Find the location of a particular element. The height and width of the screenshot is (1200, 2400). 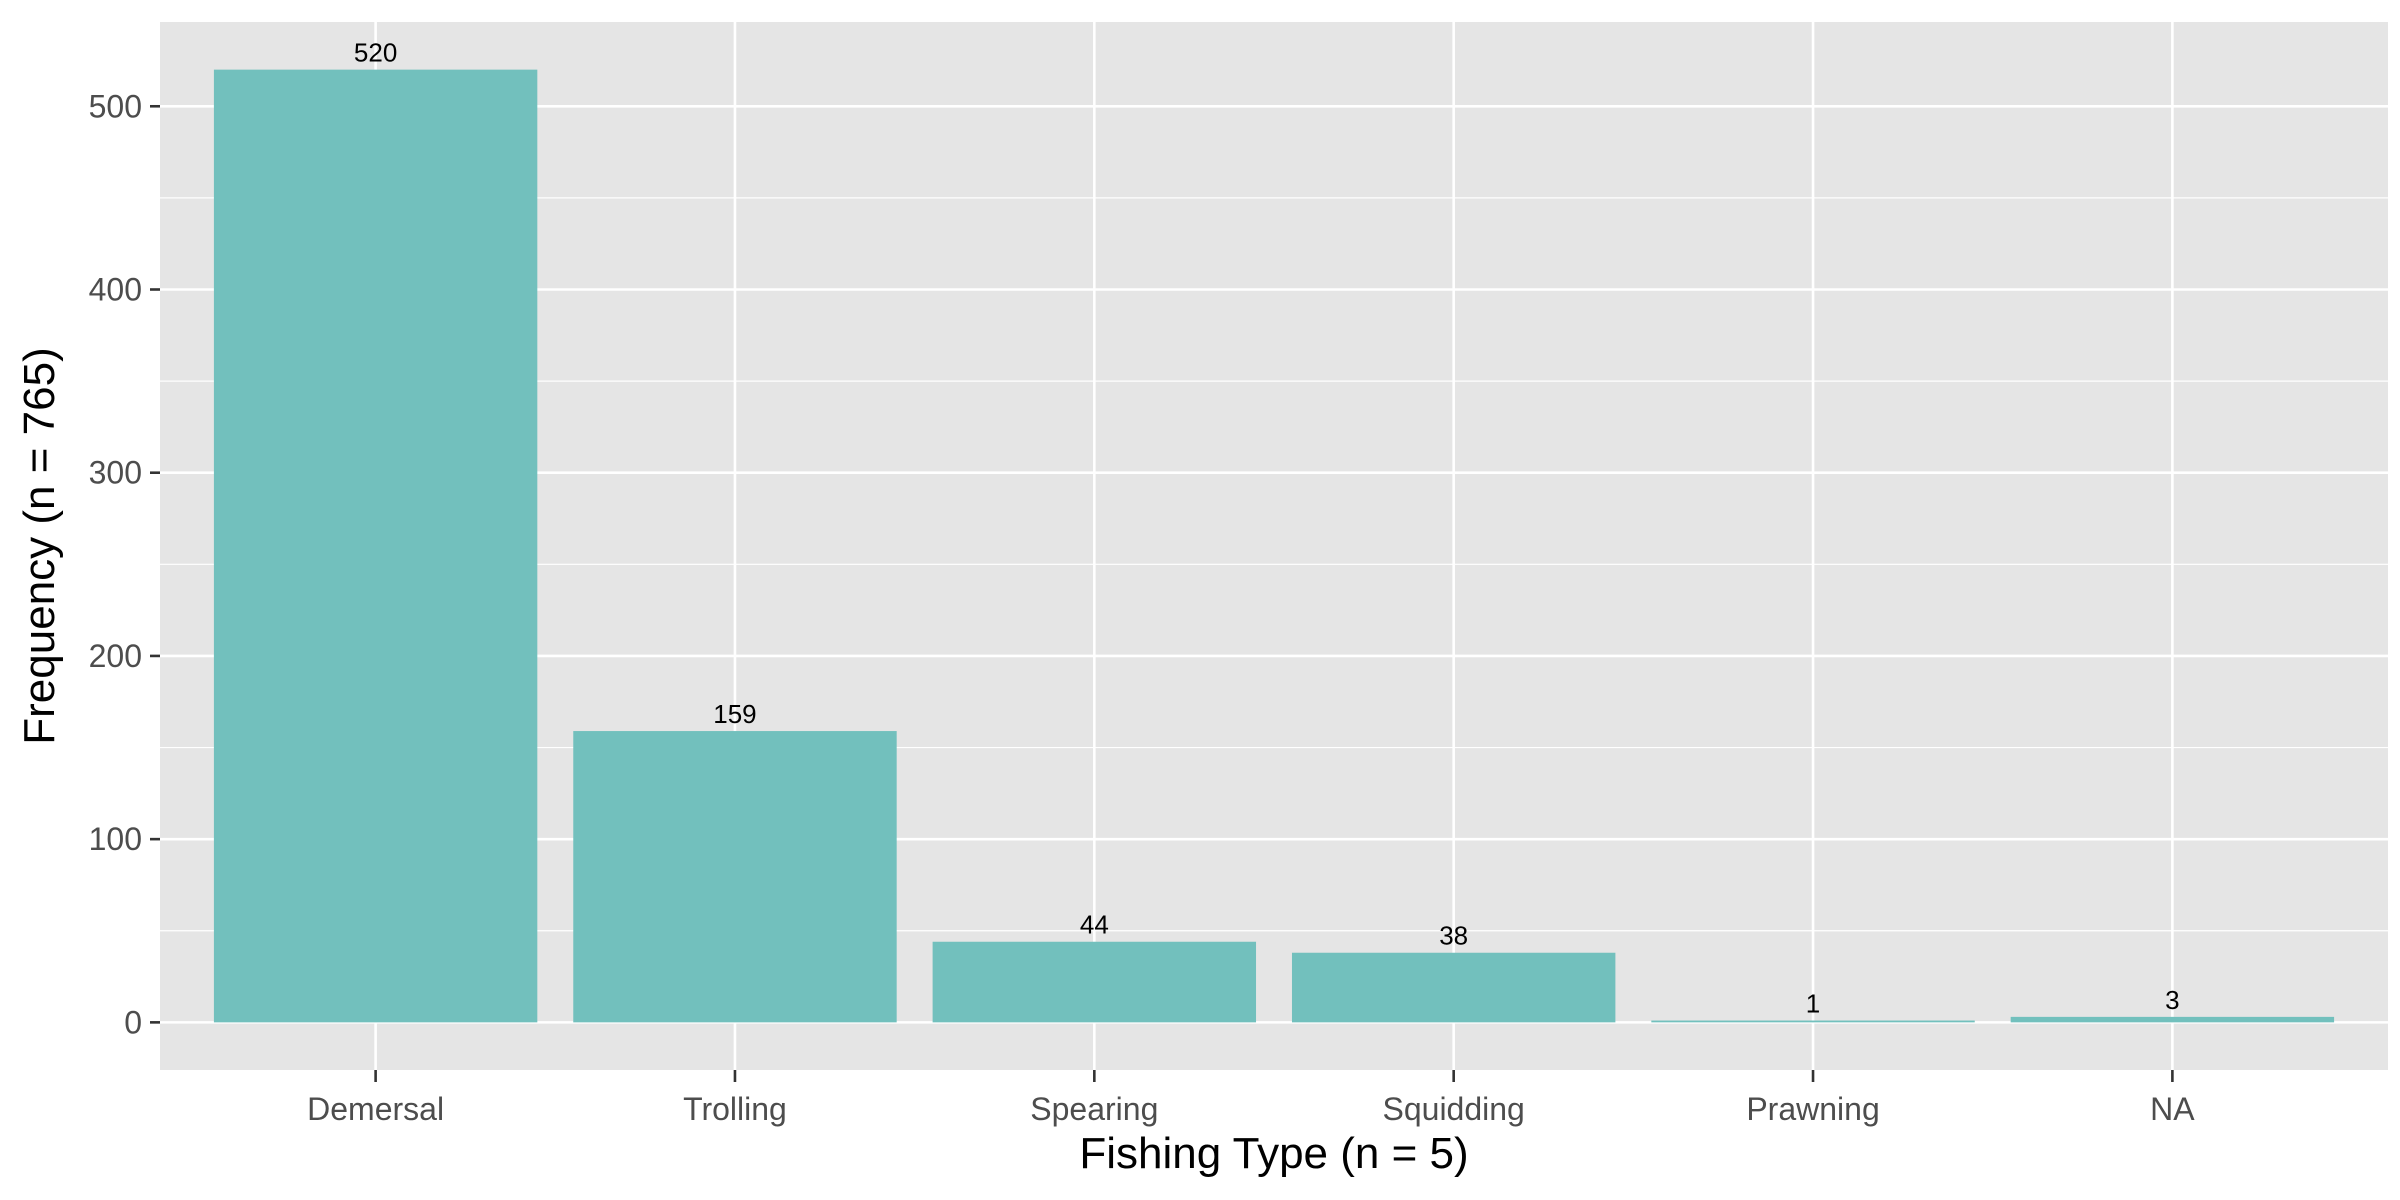

x-tick-label: Prawning is located at coordinates (1812, 1109).